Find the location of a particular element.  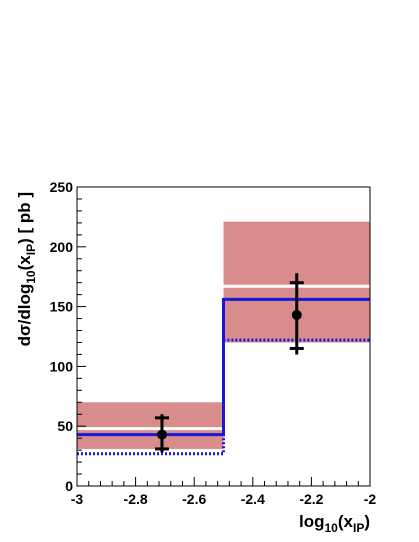

y-tick-label: 150 is located at coordinates (62, 307).